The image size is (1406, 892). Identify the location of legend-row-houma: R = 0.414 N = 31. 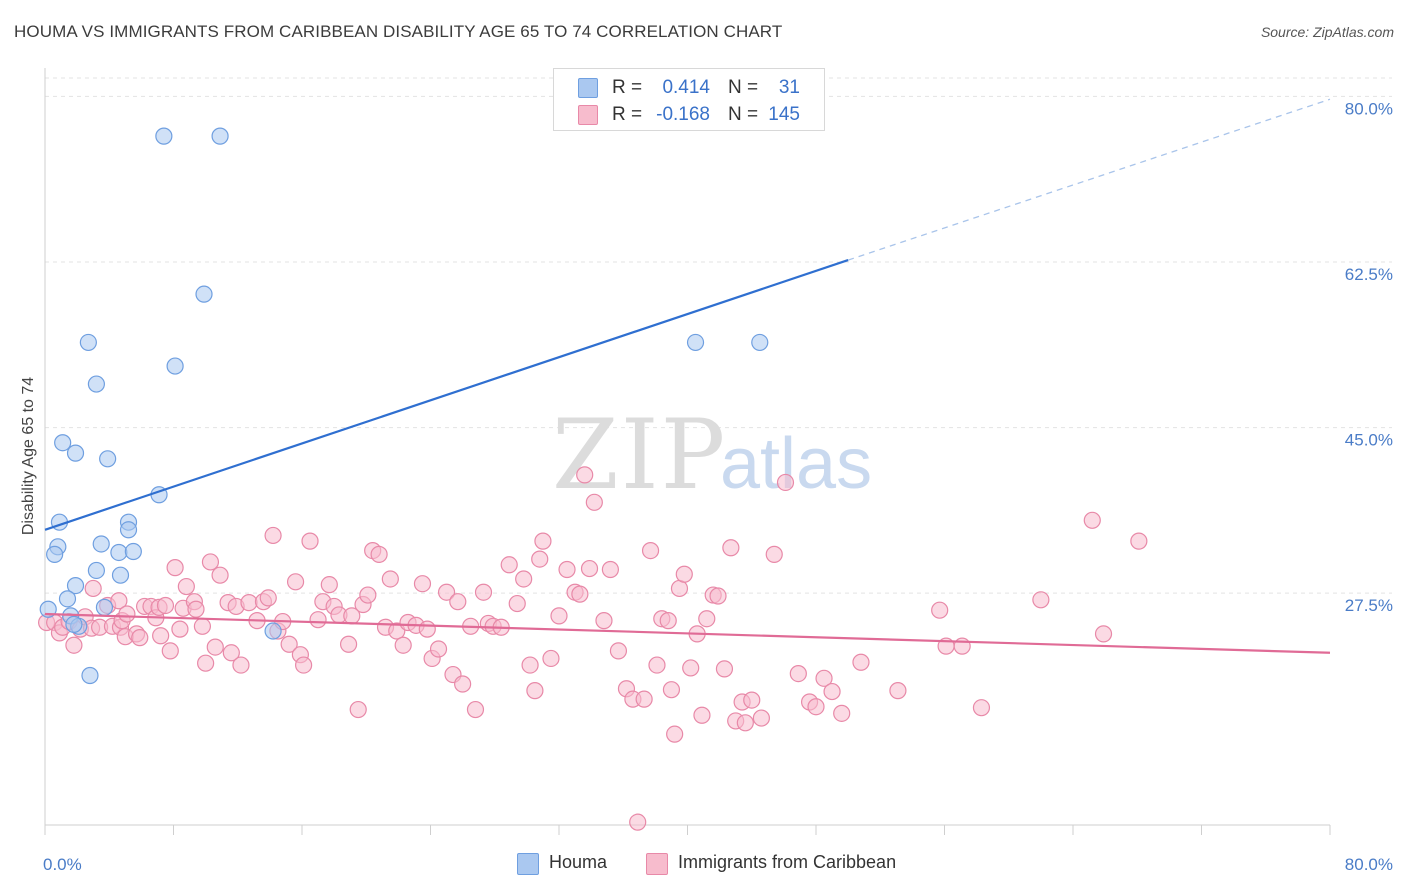
(689, 88).